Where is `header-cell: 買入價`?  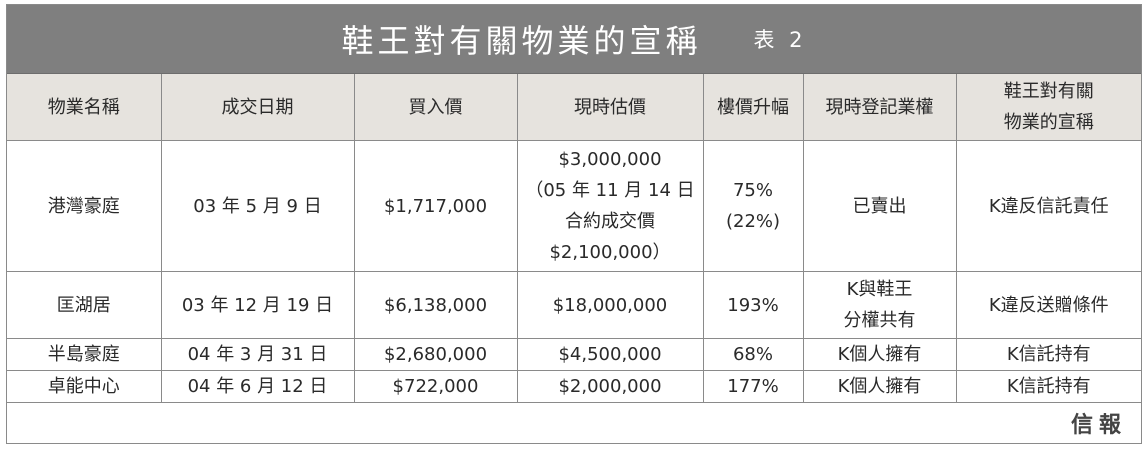
header-cell: 買入價 is located at coordinates (435, 107).